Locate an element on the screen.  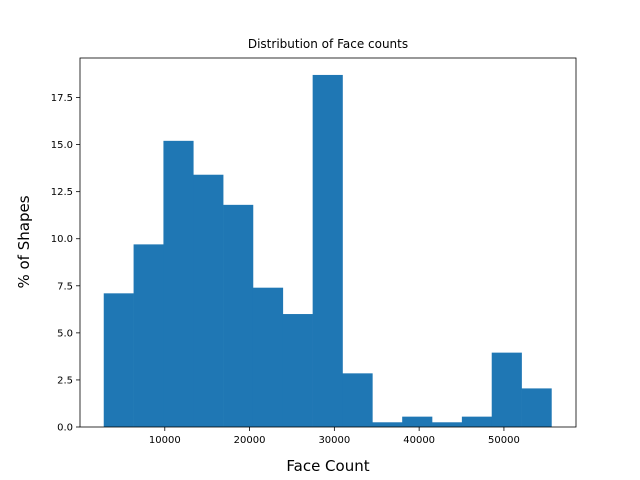
chart-title: Distribution of Face counts is located at coordinates (328, 44).